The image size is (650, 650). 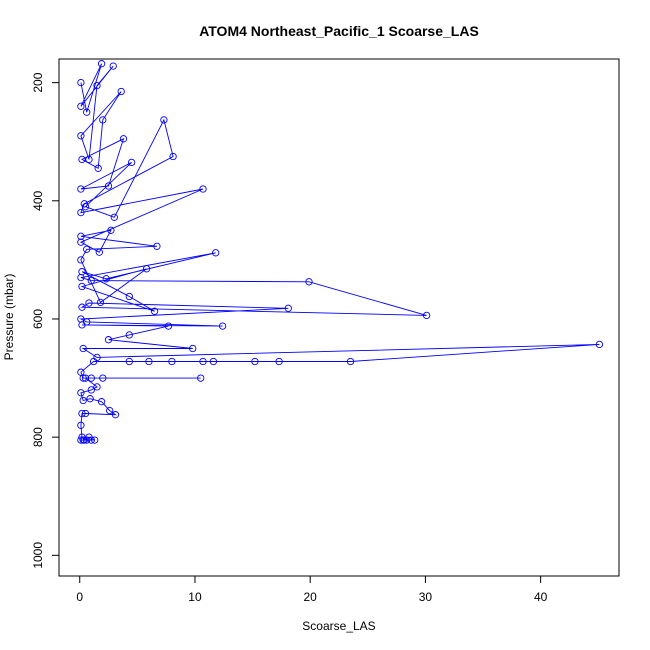 I want to click on x-tick-label: 40, so click(x=541, y=597).